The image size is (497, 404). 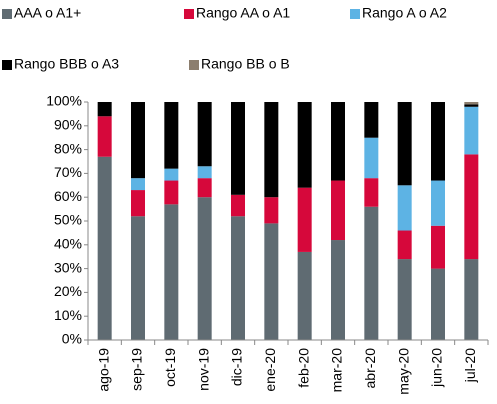 I want to click on x-tick-label: feb-20, so click(x=303, y=368).